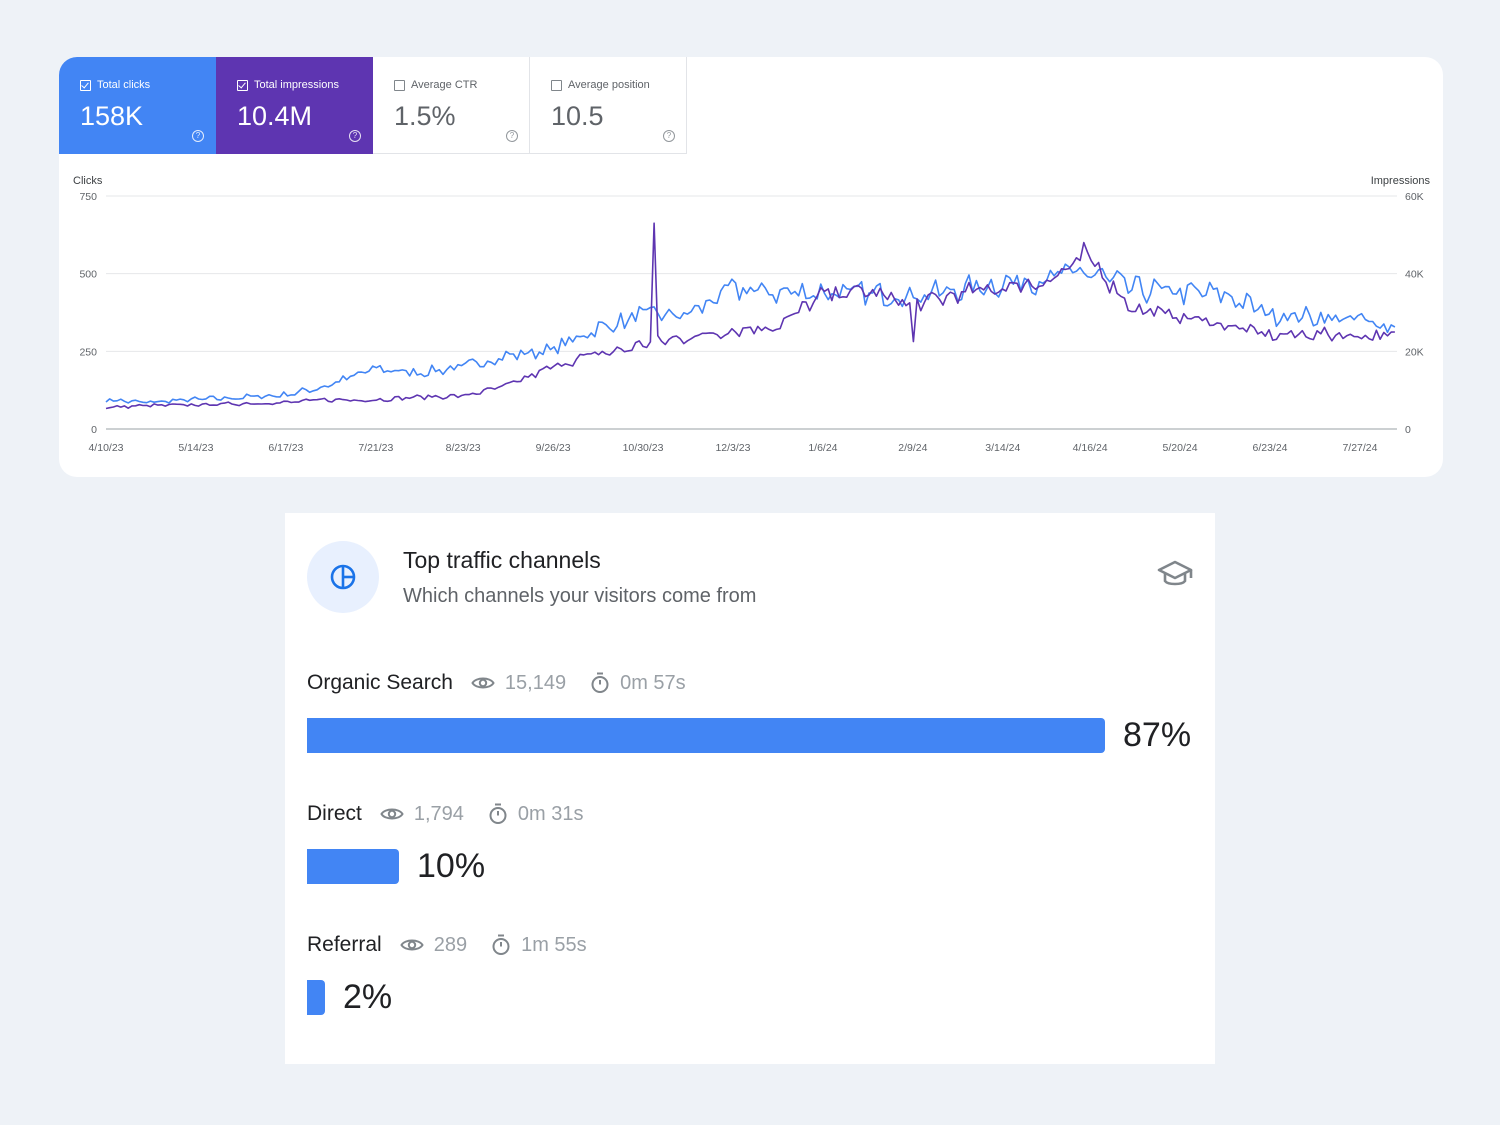  Describe the element at coordinates (451, 866) in the screenshot. I see `channel-percent: 10%` at that location.